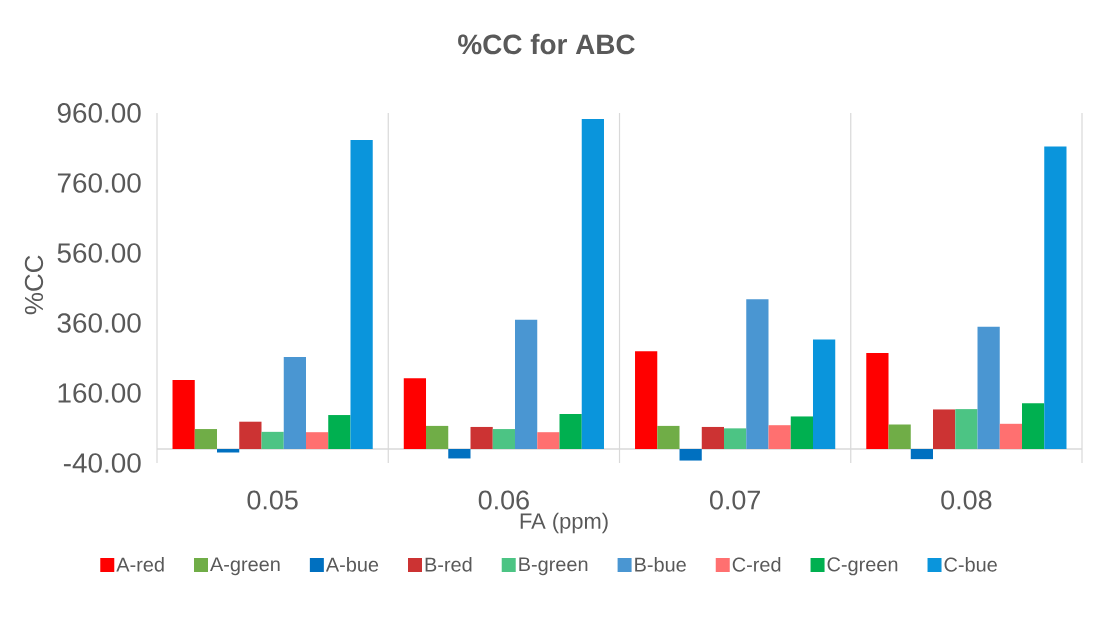 This screenshot has width=1093, height=620. Describe the element at coordinates (660, 564) in the screenshot. I see `legend-label: B-bue` at that location.